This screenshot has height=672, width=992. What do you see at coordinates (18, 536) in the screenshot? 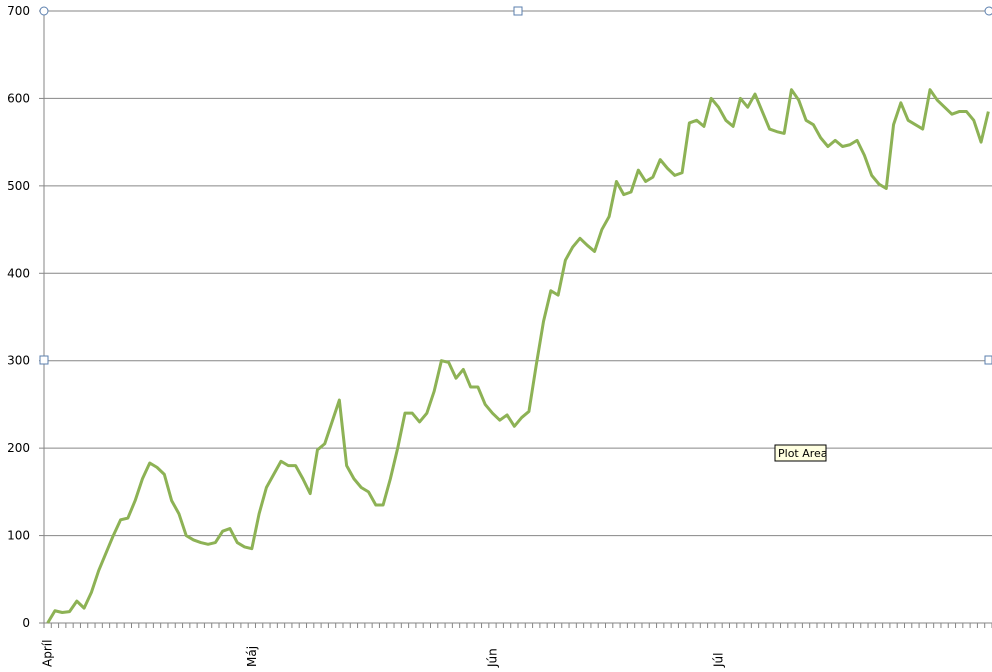
I see `y-tick-label: 100` at bounding box center [18, 536].